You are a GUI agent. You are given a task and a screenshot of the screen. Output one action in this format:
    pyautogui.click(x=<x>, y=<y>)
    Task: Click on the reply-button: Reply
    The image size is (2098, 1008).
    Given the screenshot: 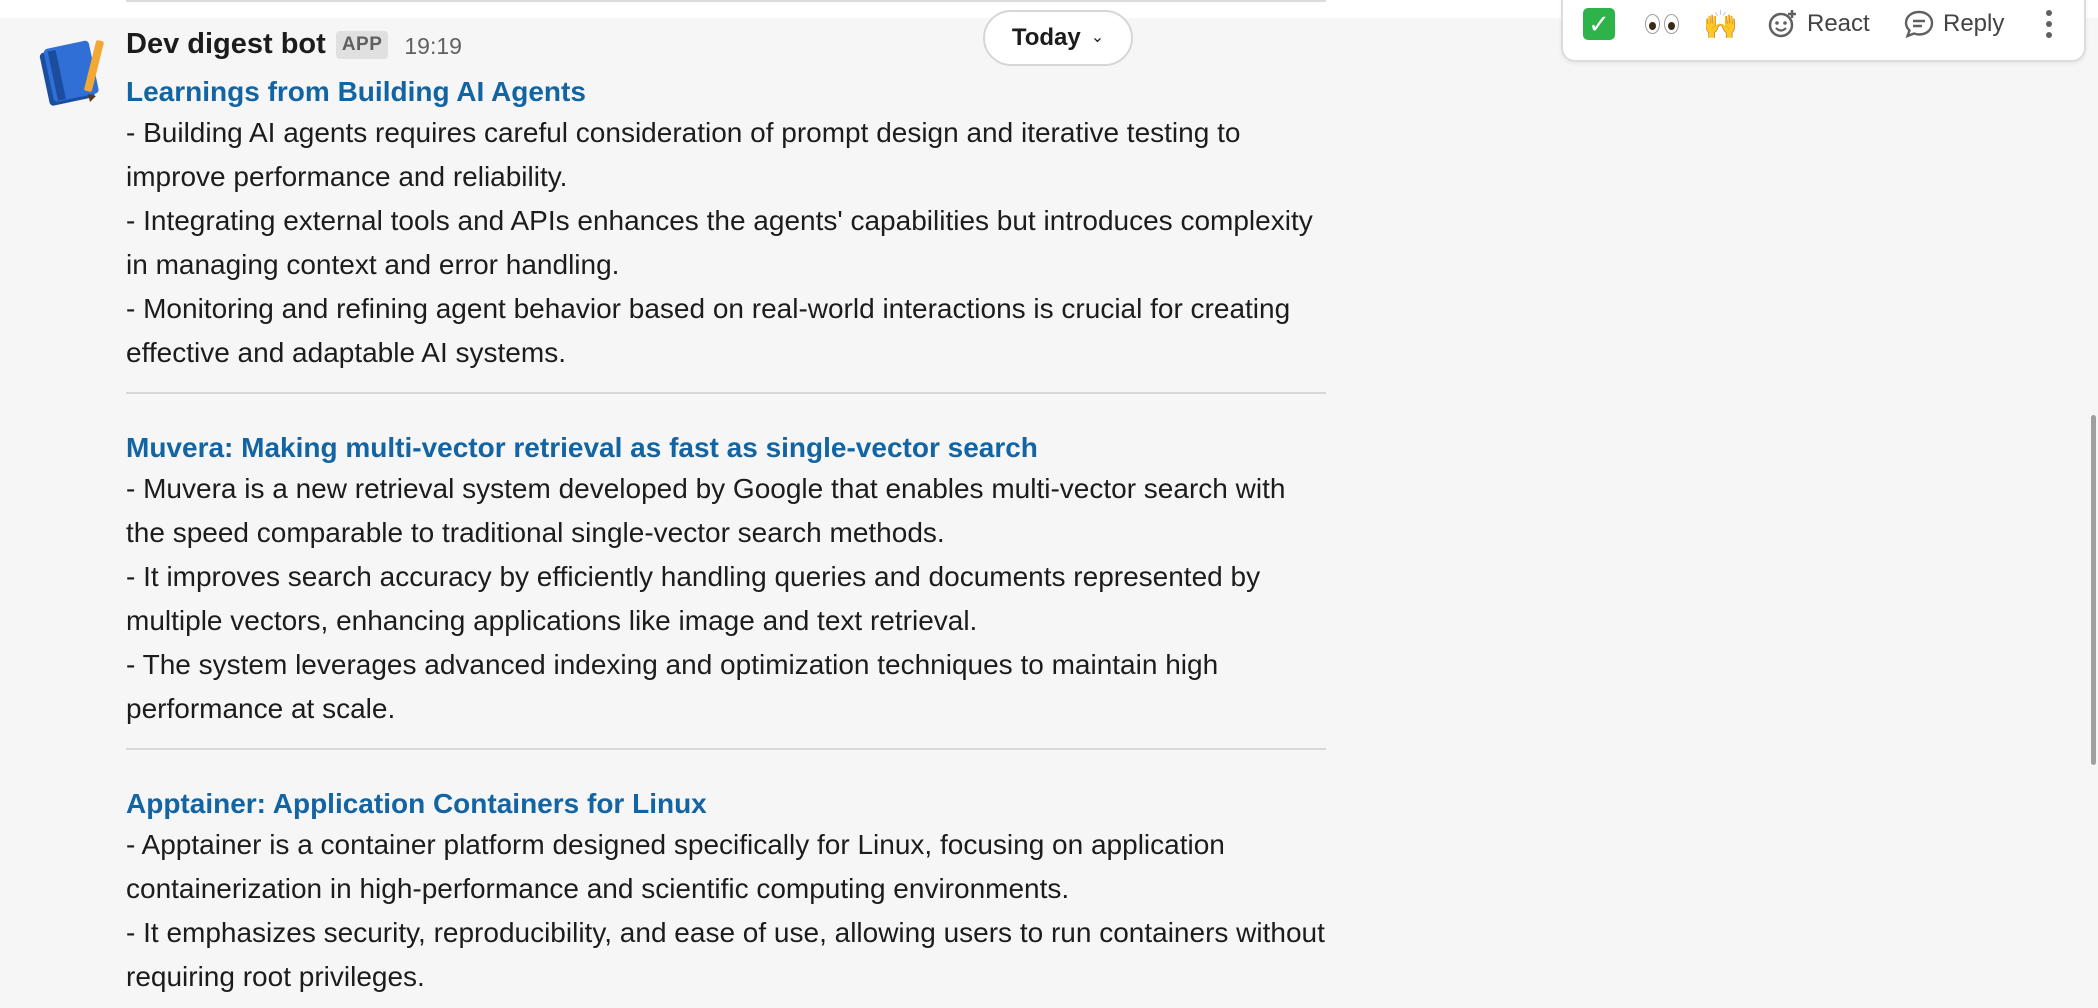 What is the action you would take?
    pyautogui.click(x=1953, y=25)
    